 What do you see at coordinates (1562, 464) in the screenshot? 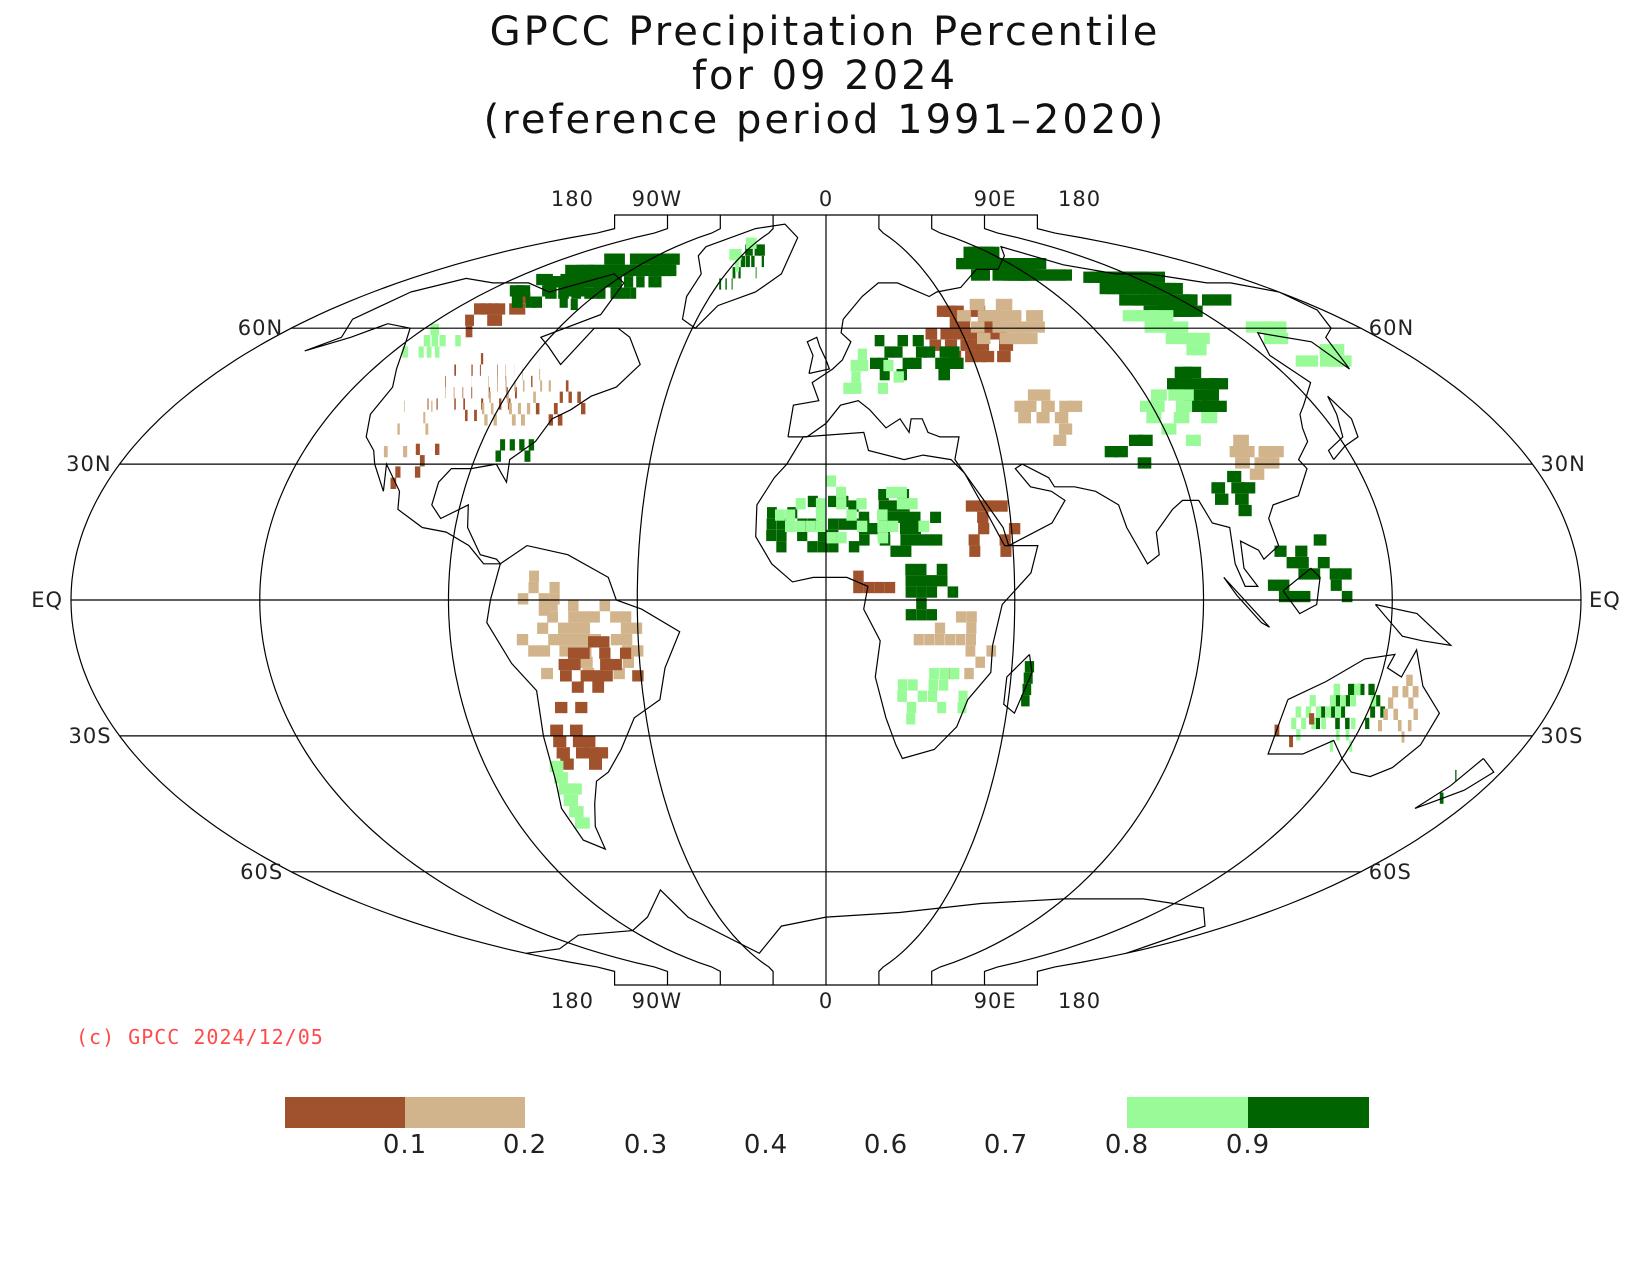
I see `latitude-label-right: 30N` at bounding box center [1562, 464].